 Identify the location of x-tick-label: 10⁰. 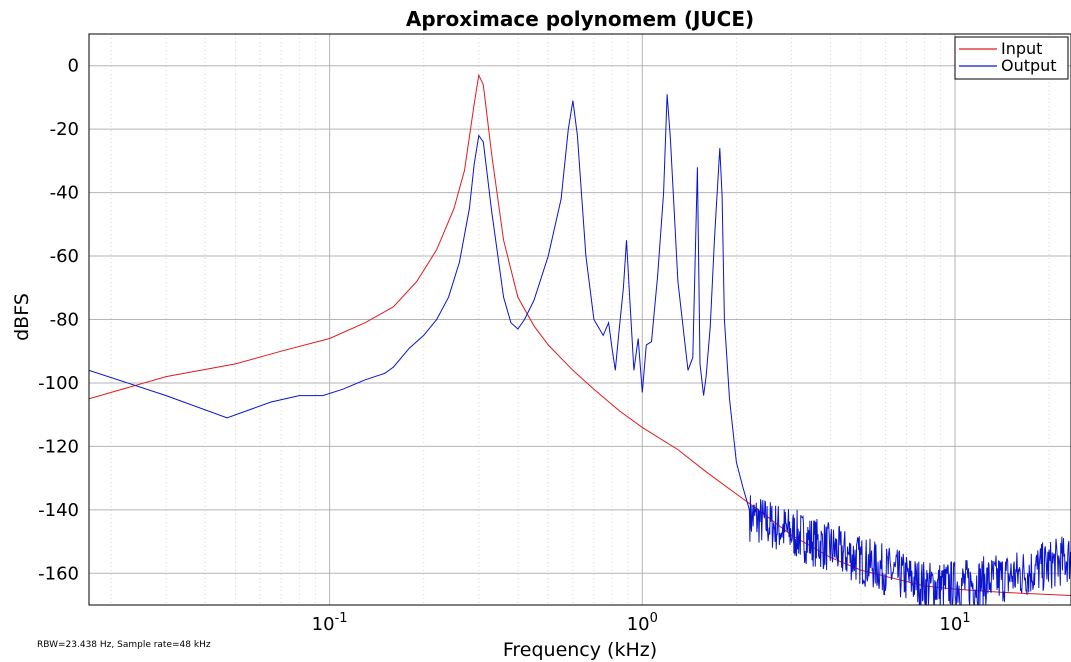
(642, 623).